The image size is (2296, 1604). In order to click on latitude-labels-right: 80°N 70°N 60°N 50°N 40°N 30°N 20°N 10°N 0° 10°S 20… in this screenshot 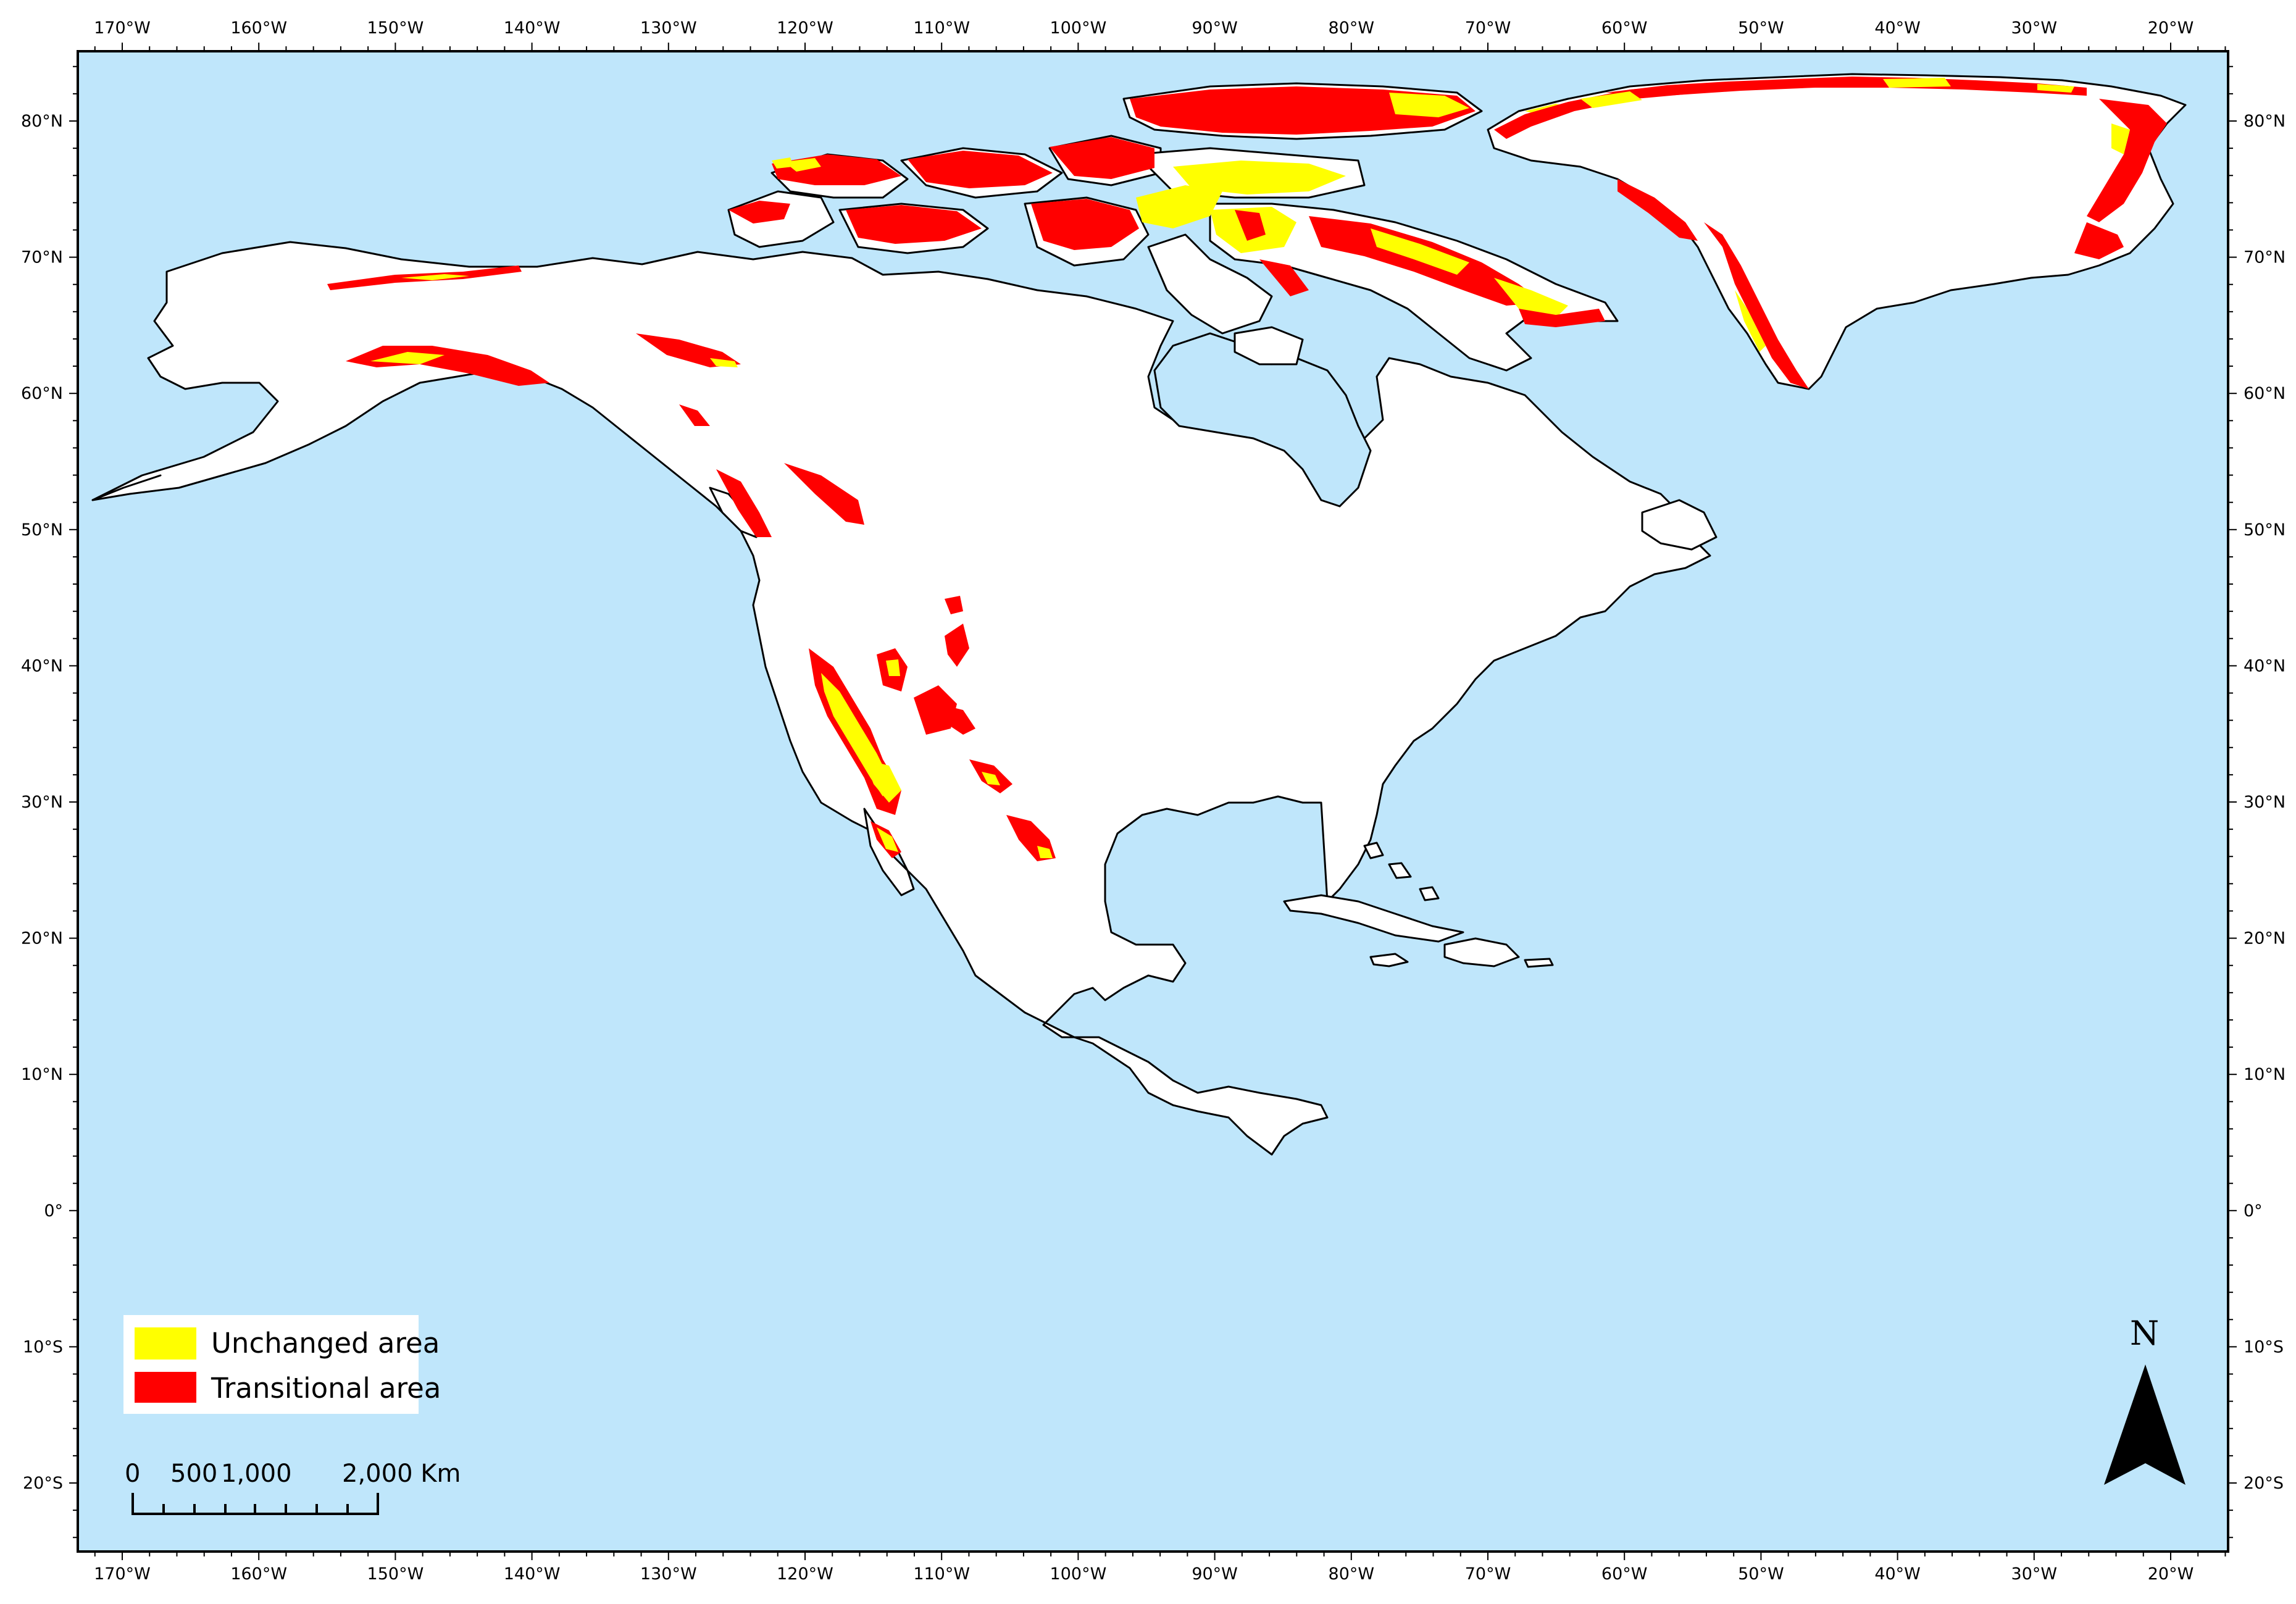, I will do `click(2265, 802)`.